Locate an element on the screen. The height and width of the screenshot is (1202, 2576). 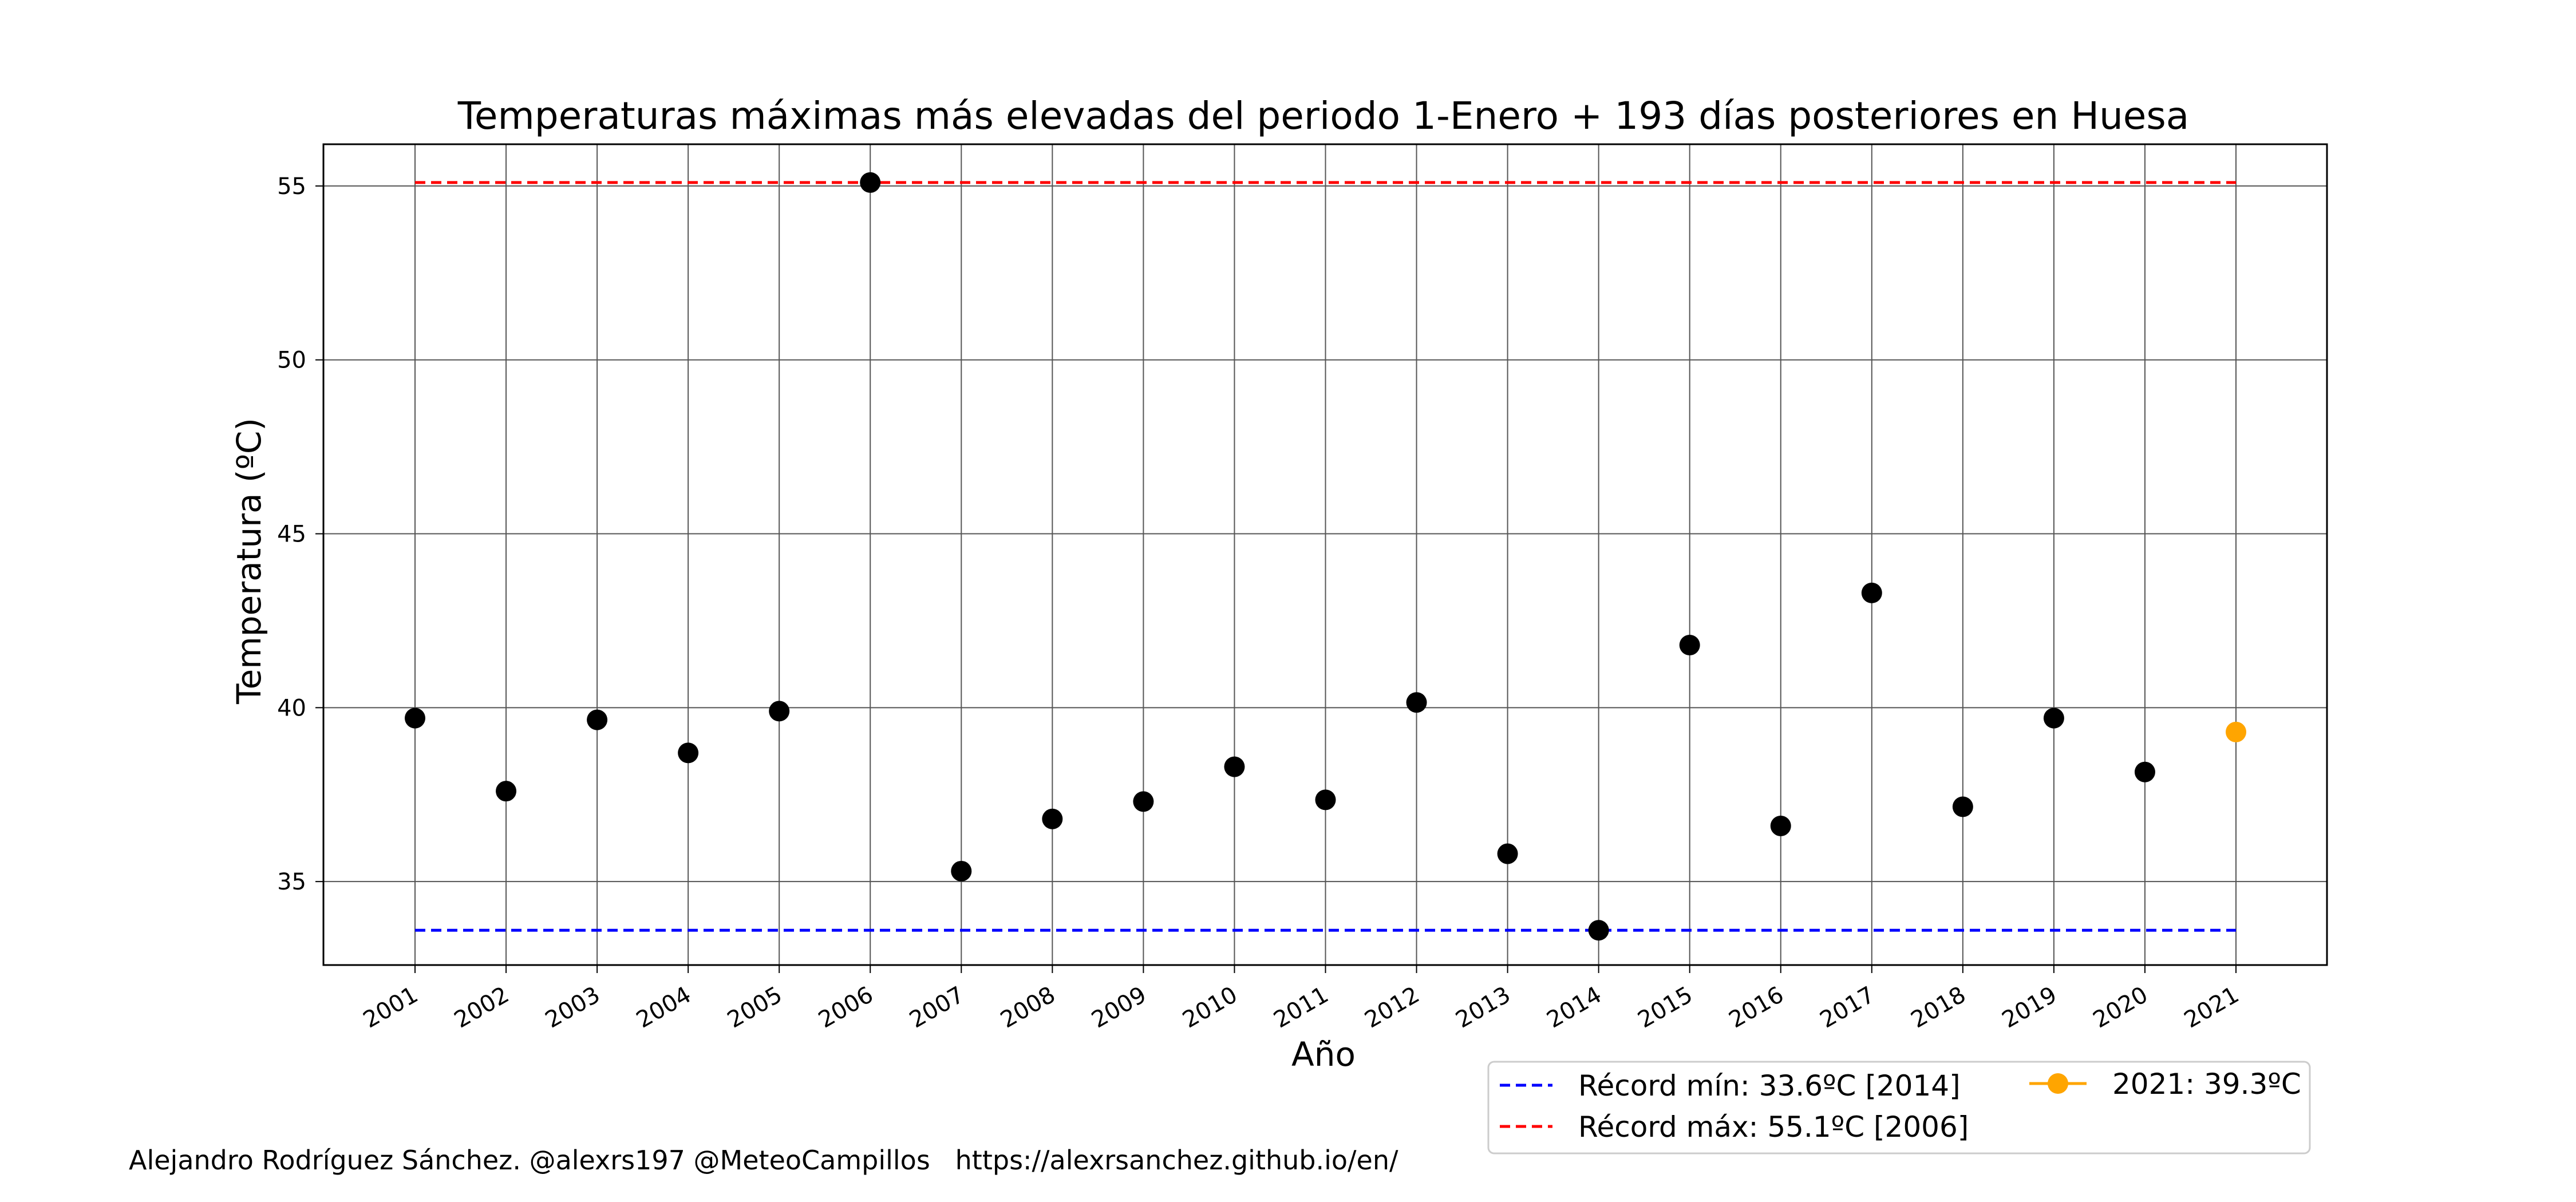
y-tick-label: 40 is located at coordinates (291, 708).